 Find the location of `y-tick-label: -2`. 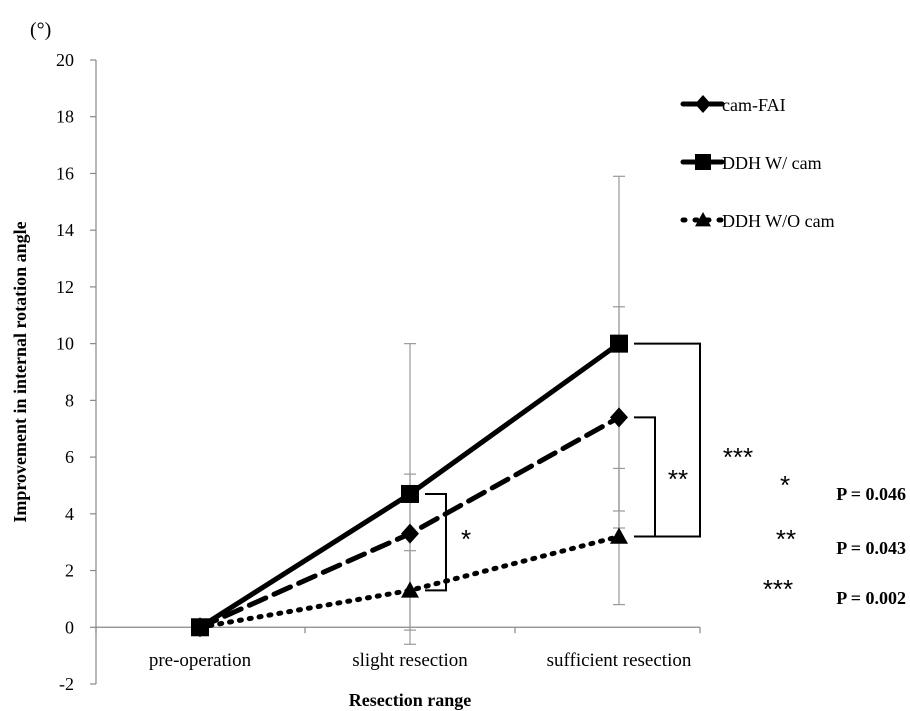

y-tick-label: -2 is located at coordinates (66, 684).